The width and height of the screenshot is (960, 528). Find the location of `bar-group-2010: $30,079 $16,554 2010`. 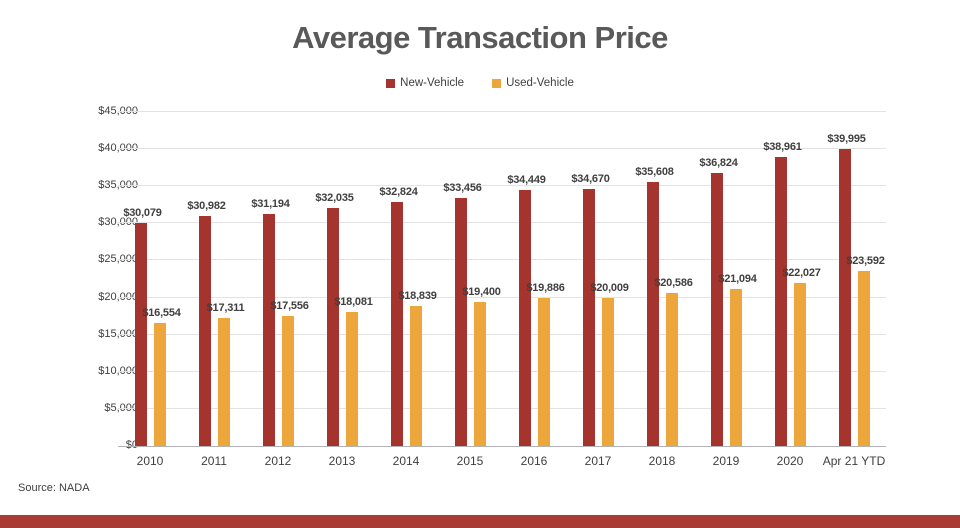

bar-group-2010: $30,079 $16,554 2010 is located at coordinates (150, 290).